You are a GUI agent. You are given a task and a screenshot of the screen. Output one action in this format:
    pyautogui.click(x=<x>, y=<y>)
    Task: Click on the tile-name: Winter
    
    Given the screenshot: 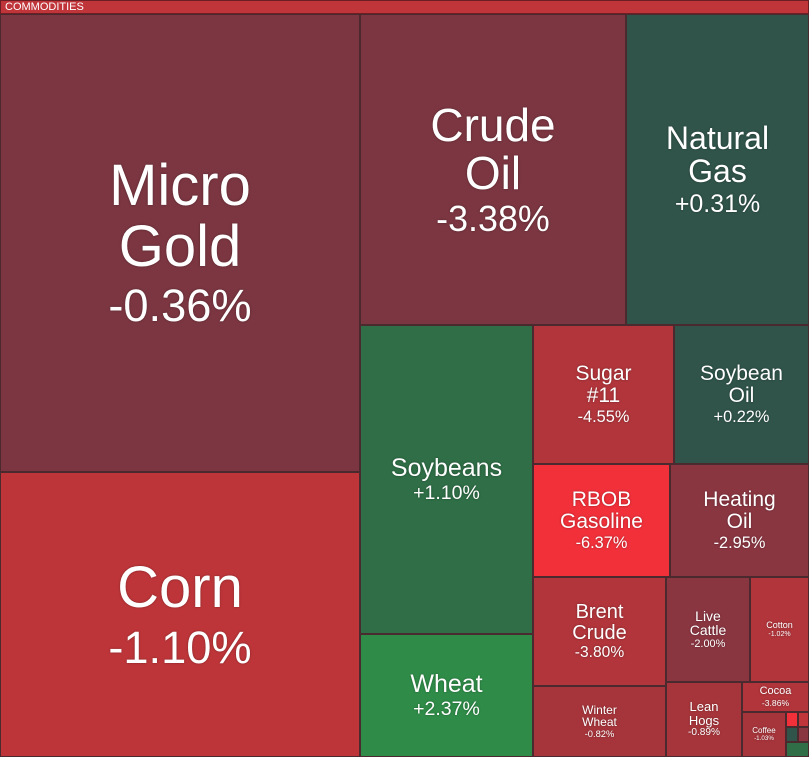 What is the action you would take?
    pyautogui.click(x=599, y=709)
    